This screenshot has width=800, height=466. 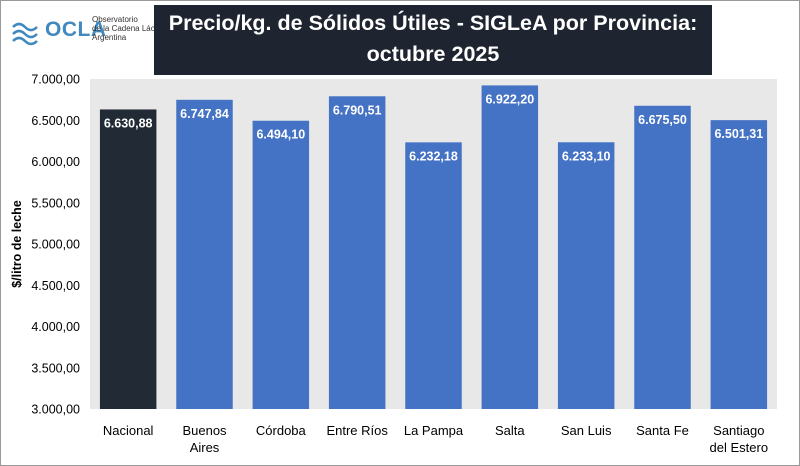 I want to click on chart-title-line-2: octubre 2025, so click(x=433, y=54).